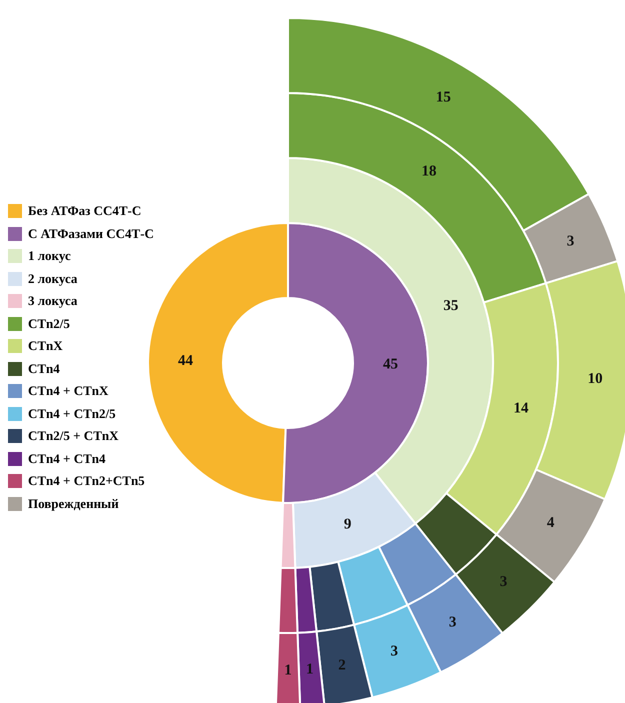  I want to click on data-label: 4, so click(550, 522).